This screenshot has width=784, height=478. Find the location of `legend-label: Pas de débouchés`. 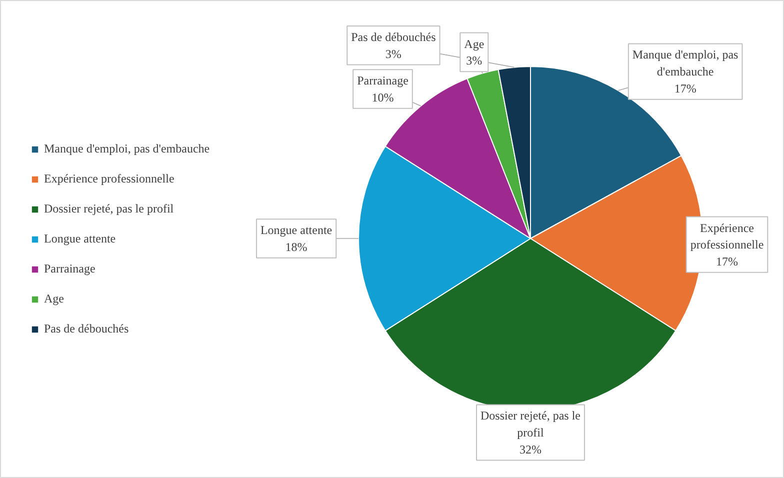

legend-label: Pas de débouchés is located at coordinates (86, 329).